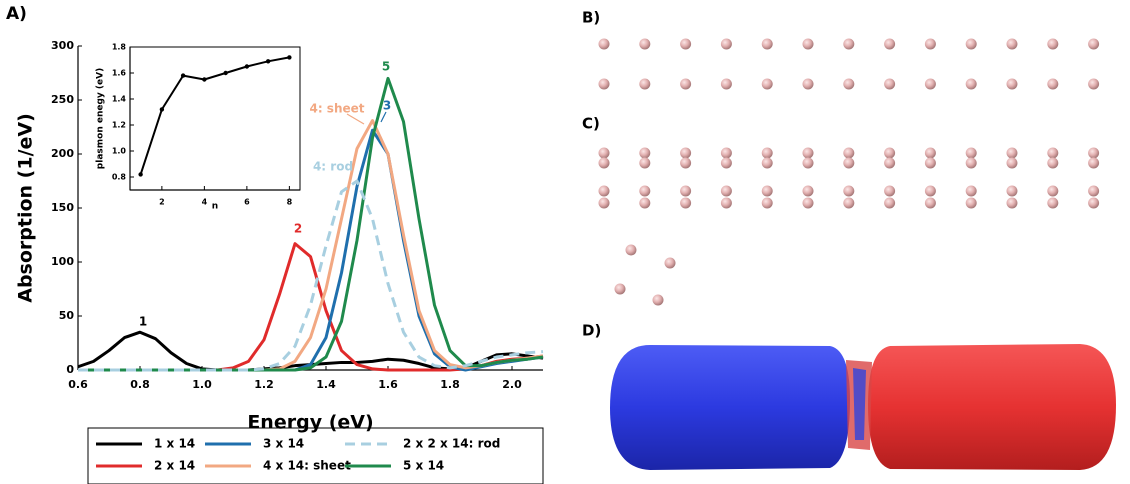 The height and width of the screenshot is (484, 1130). What do you see at coordinates (140, 384) in the screenshot?
I see `x-tick-label: 0.8` at bounding box center [140, 384].